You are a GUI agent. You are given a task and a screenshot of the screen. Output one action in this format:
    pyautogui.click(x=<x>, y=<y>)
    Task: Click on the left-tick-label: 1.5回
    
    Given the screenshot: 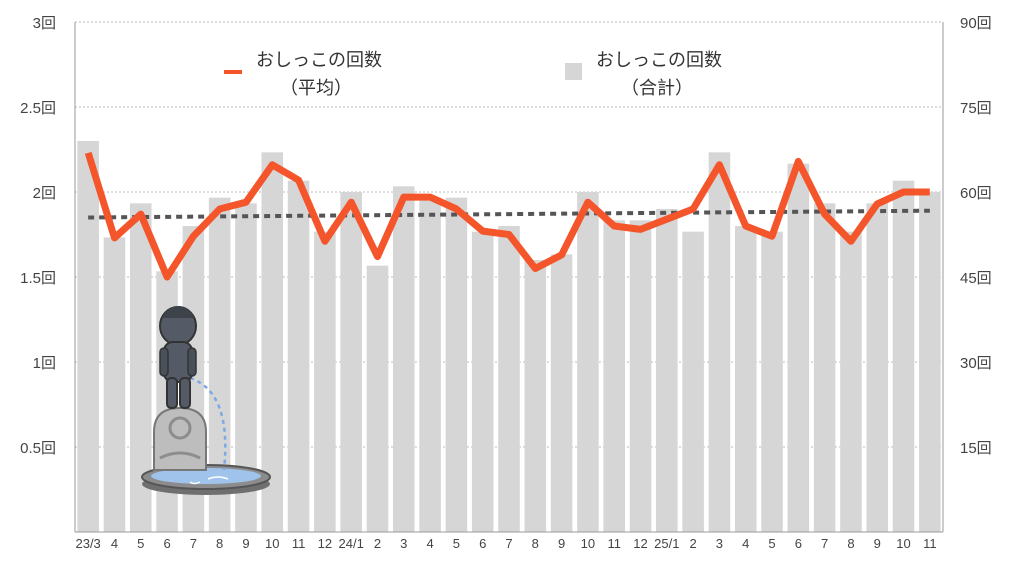 What is the action you would take?
    pyautogui.click(x=38, y=278)
    